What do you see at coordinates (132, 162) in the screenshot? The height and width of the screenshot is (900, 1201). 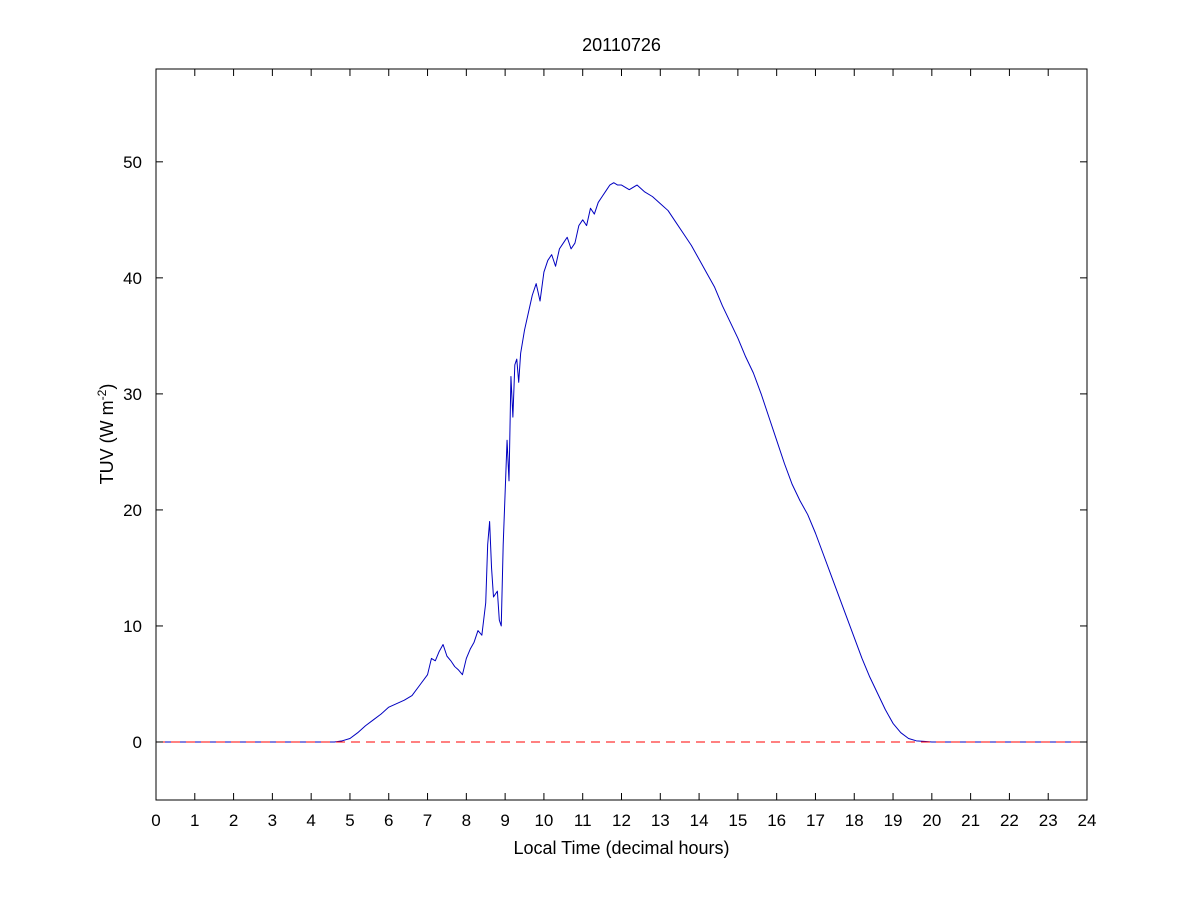 I see `y-tick-label-5: 50` at bounding box center [132, 162].